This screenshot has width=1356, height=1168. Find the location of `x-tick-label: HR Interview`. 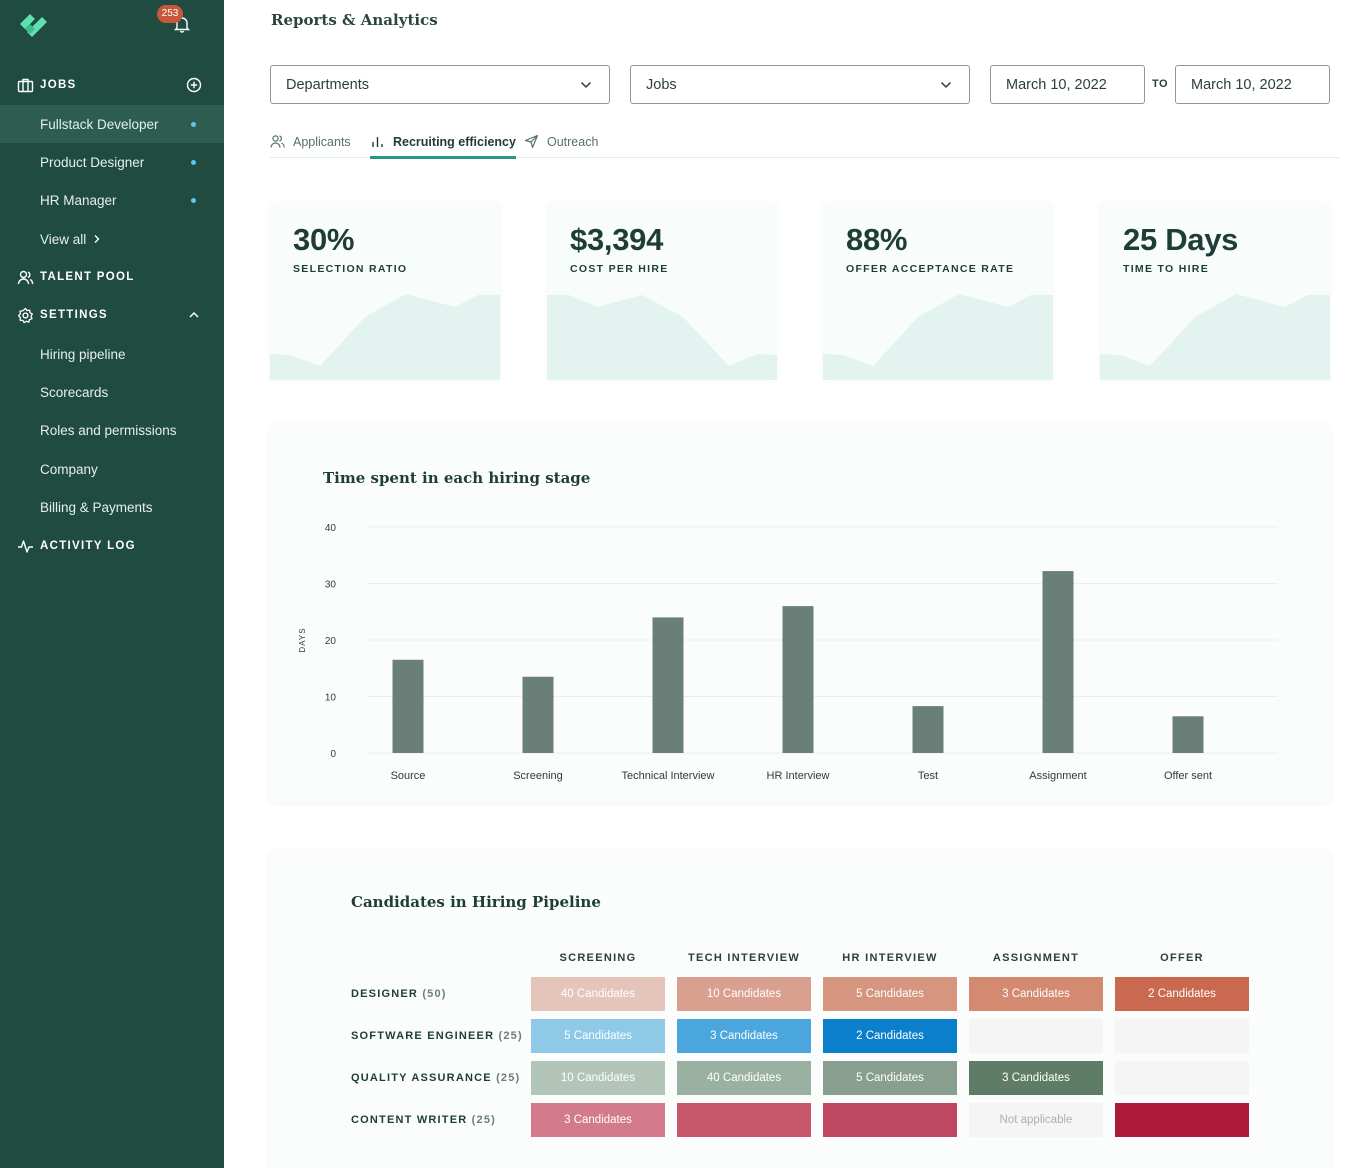

x-tick-label: HR Interview is located at coordinates (798, 776).